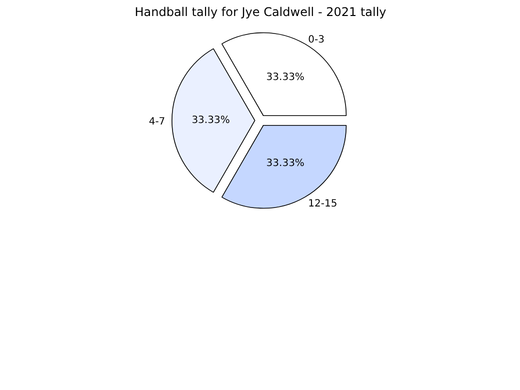 The width and height of the screenshot is (520, 390). What do you see at coordinates (316, 40) in the screenshot?
I see `slice-label: 0-3` at bounding box center [316, 40].